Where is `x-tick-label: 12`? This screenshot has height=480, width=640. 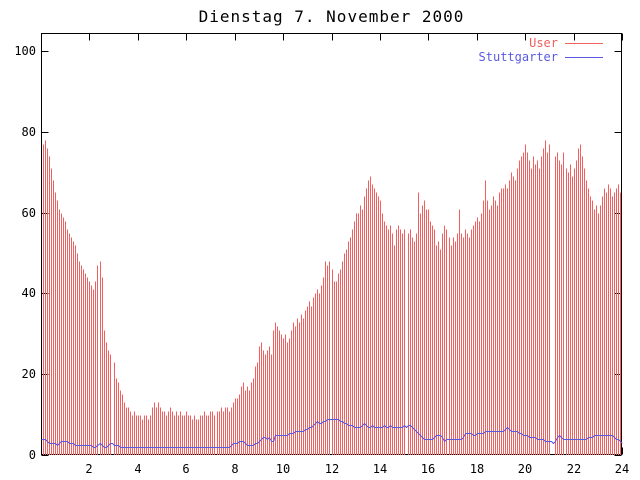
x-tick-label: 12 is located at coordinates (332, 469).